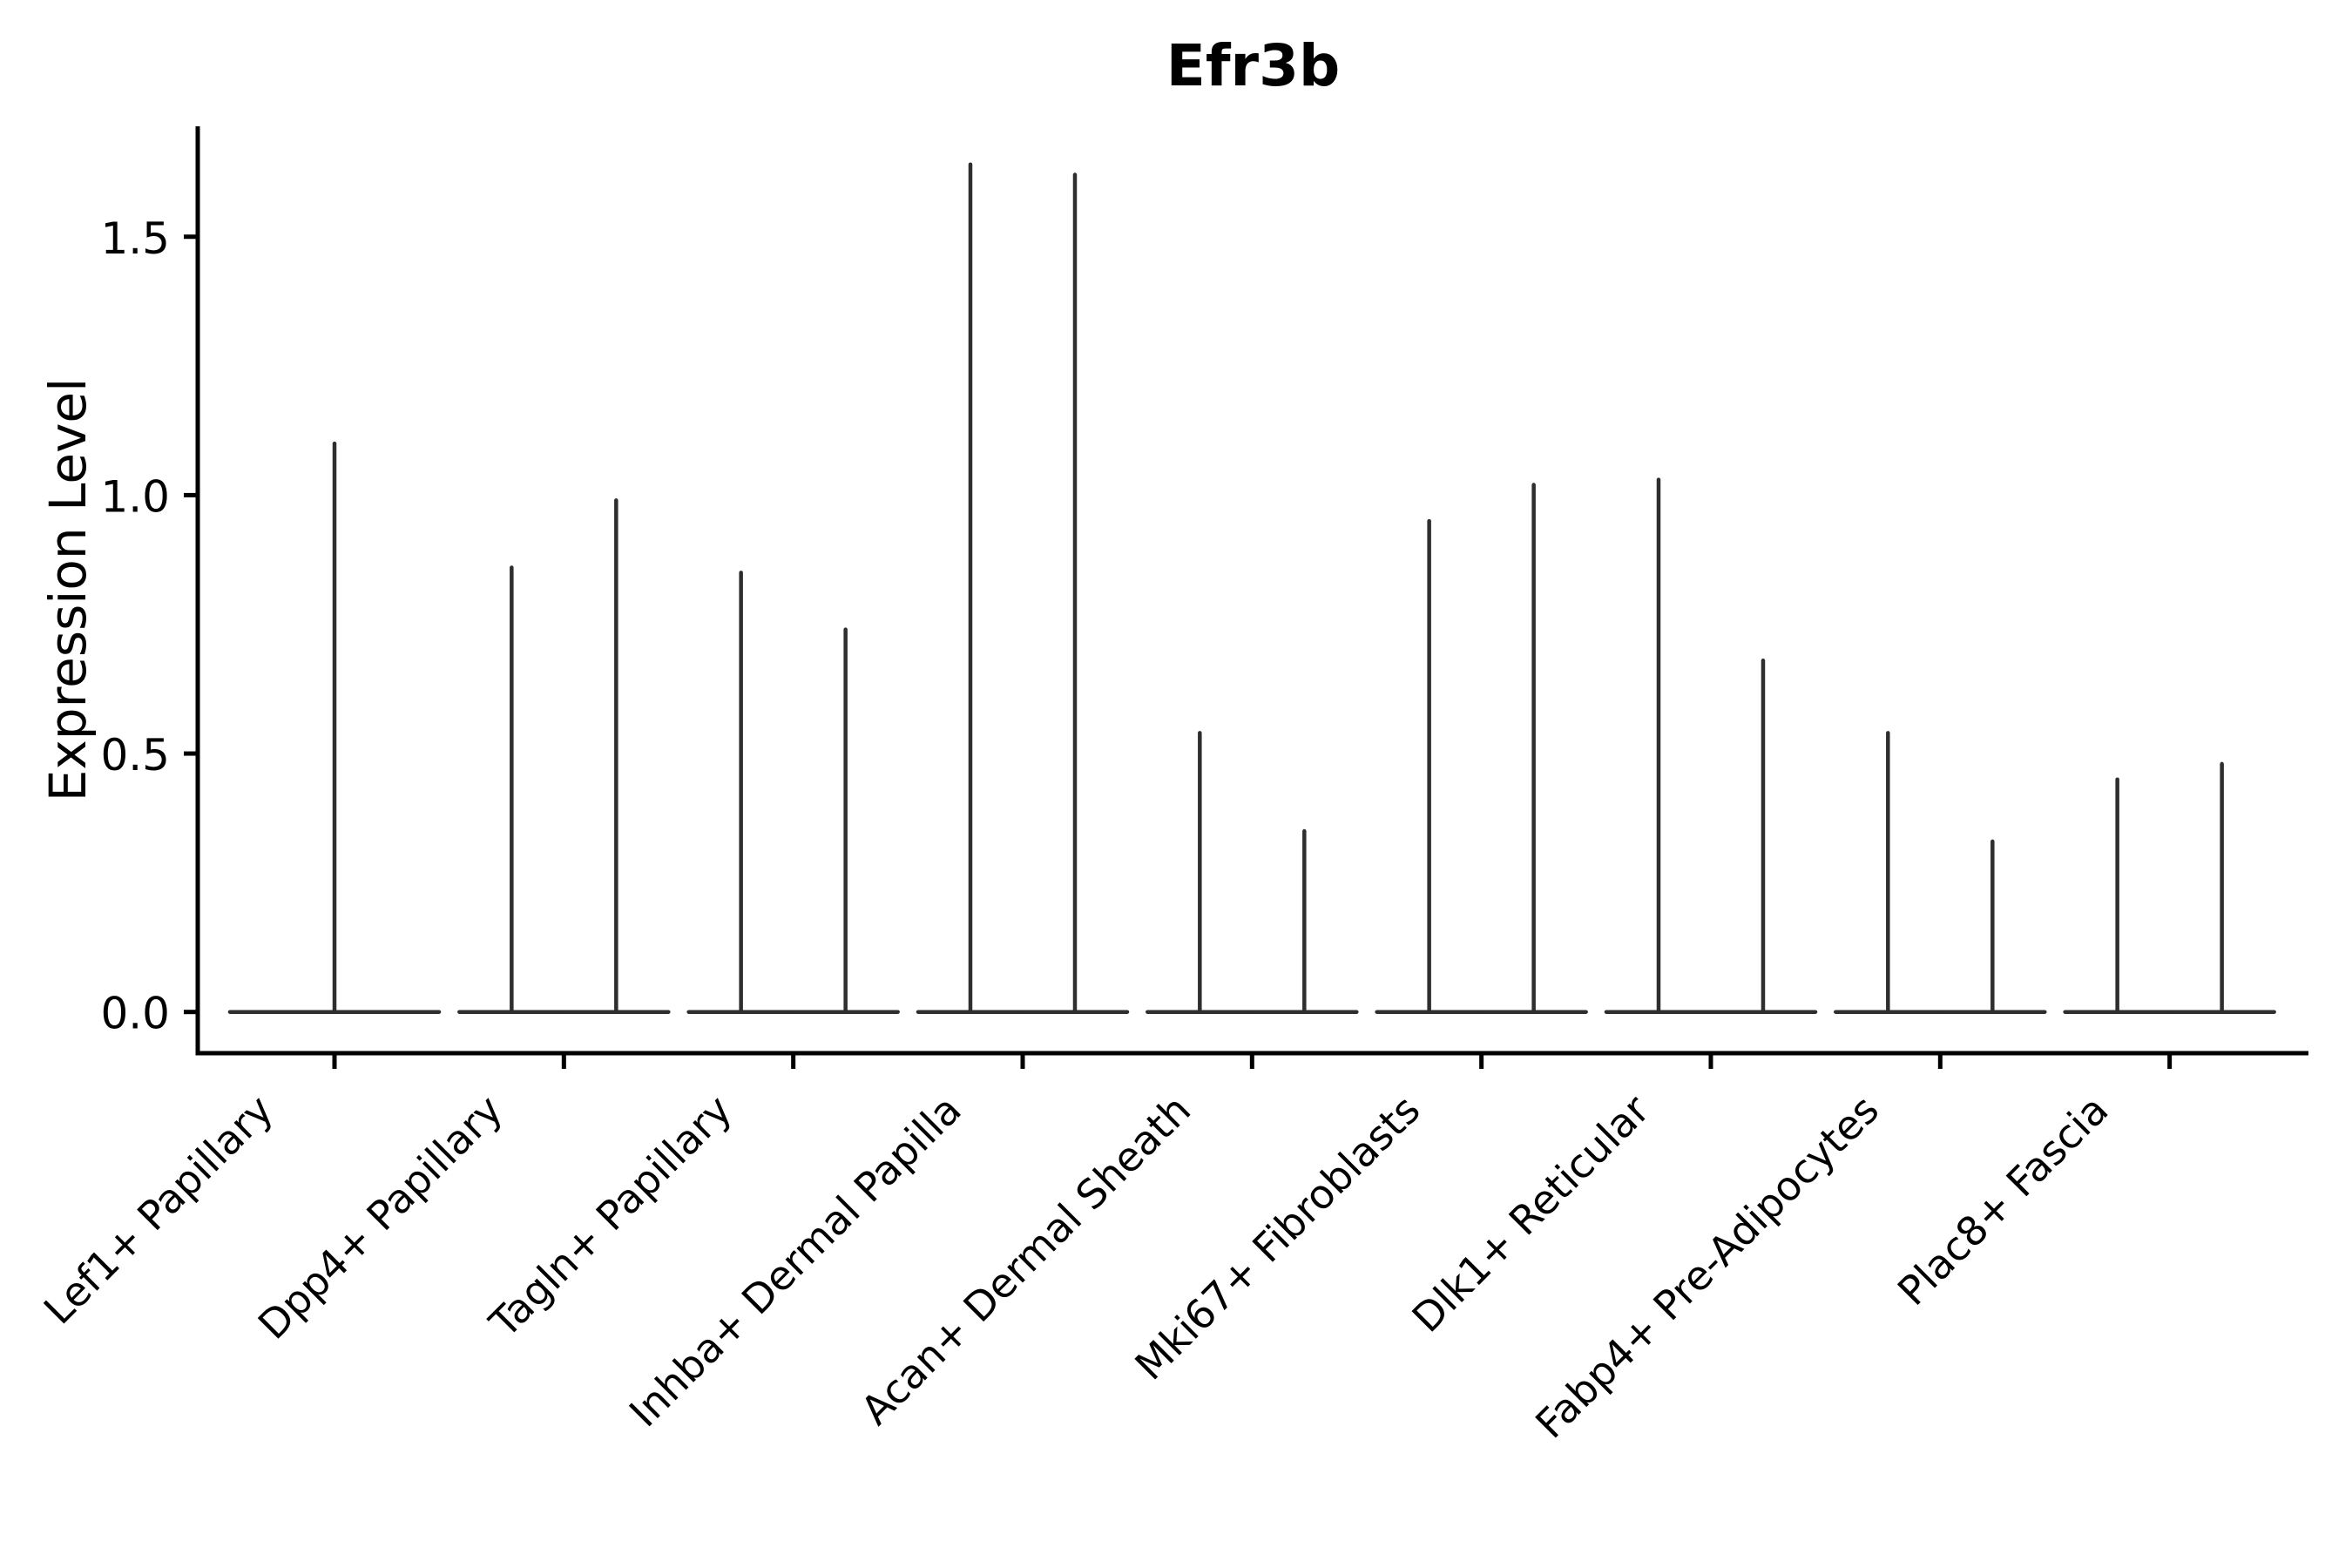  What do you see at coordinates (1253, 66) in the screenshot?
I see `chart-title: Efr3b` at bounding box center [1253, 66].